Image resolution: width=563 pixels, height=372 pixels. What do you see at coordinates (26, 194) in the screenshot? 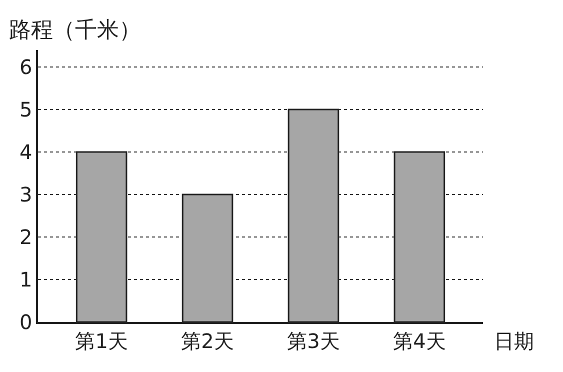
I see `y-tick-label: 3` at bounding box center [26, 194].